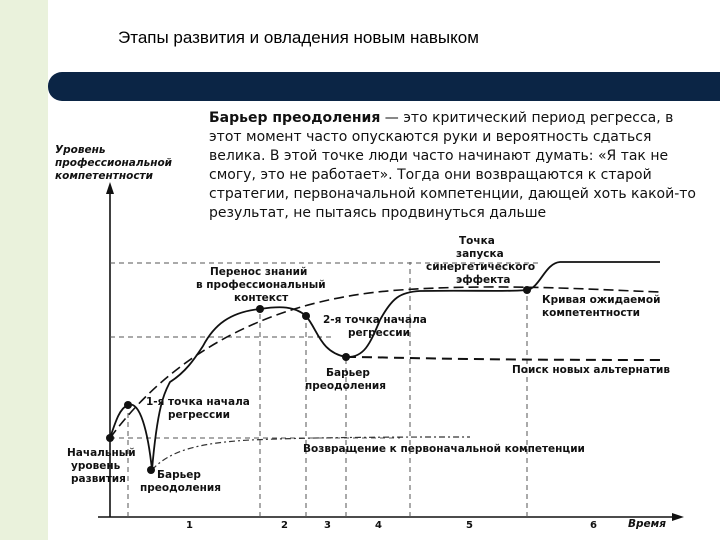 This screenshot has height=540, width=720. Describe the element at coordinates (104, 176) in the screenshot. I see `y-axis-label-3: компетентности` at that location.